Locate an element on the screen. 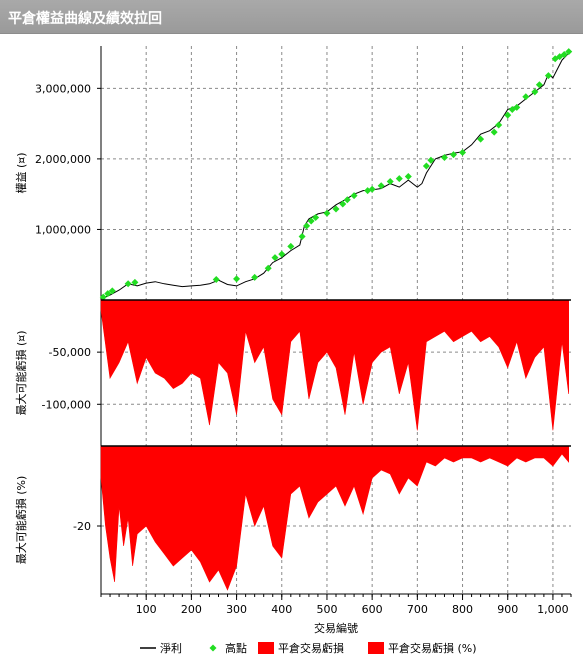 This screenshot has height=664, width=583. legend-label: 平倉交易虧損 (%) is located at coordinates (432, 648).